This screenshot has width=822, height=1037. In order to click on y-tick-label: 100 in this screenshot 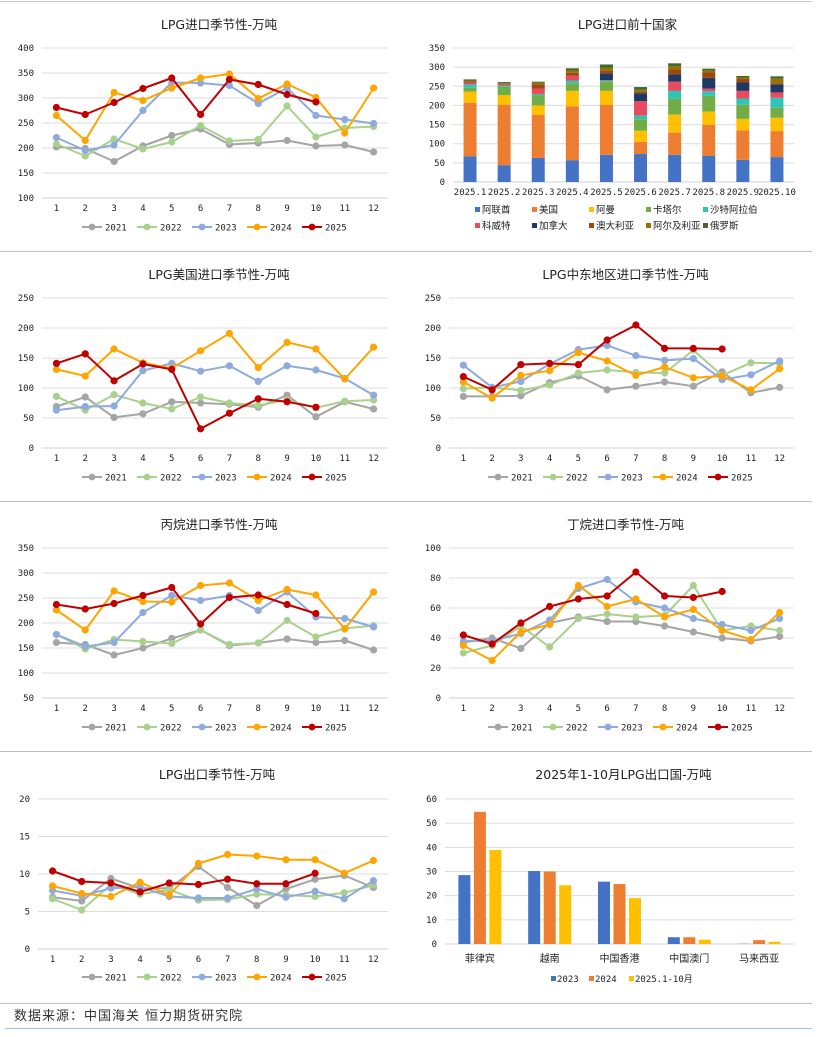, I will do `click(26, 389)`.